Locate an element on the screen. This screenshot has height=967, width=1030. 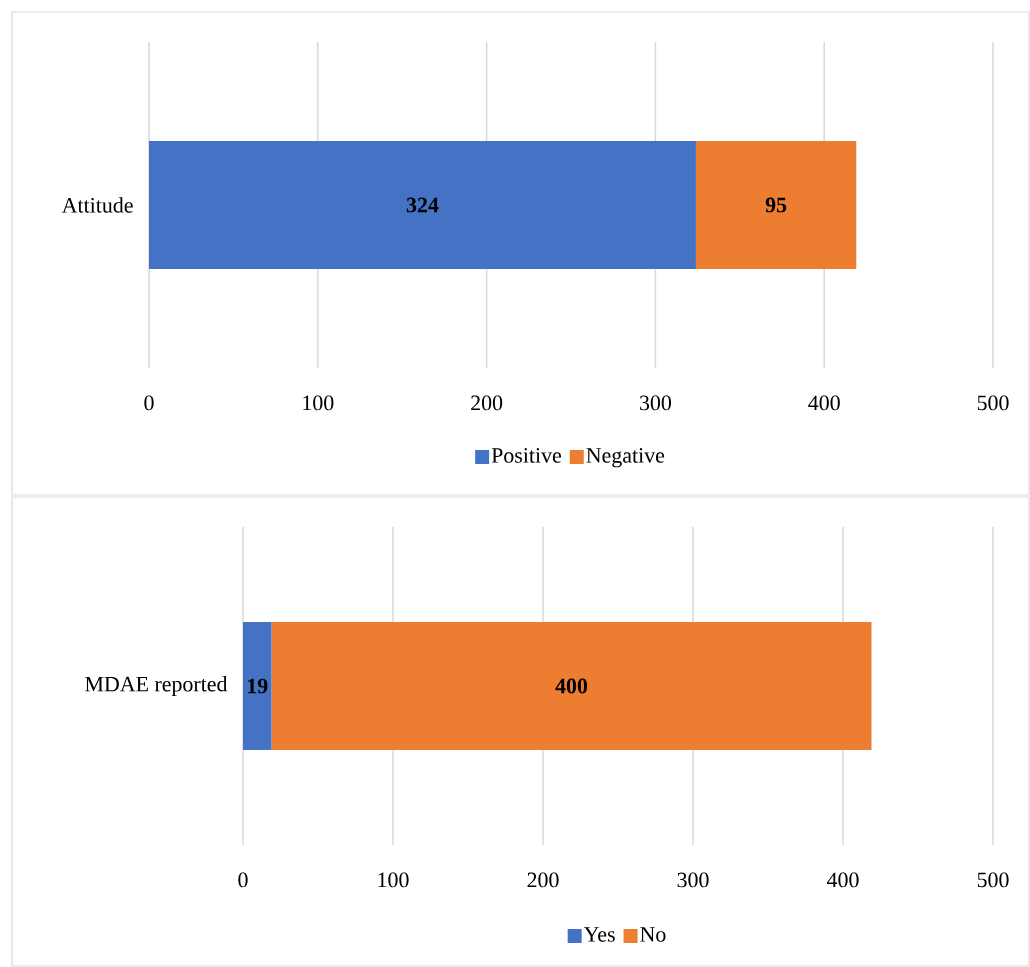
legend-label: Positive is located at coordinates (526, 455).